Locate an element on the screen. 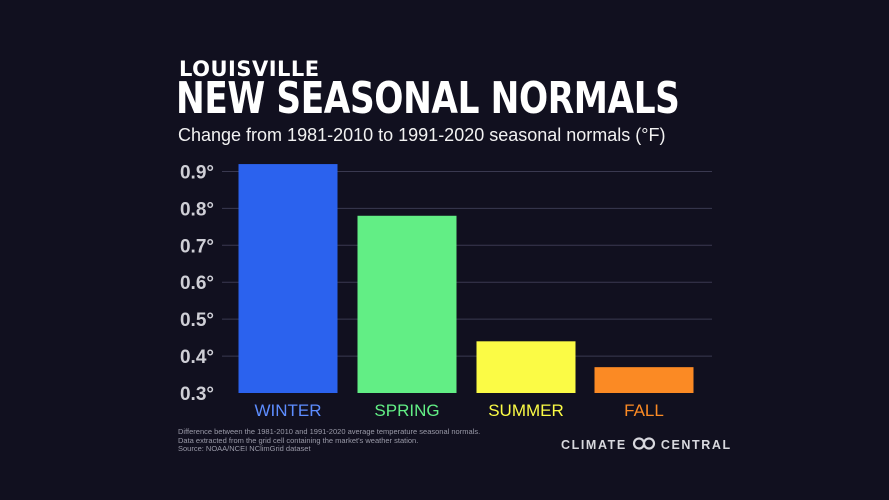  bar-spring is located at coordinates (407, 304).